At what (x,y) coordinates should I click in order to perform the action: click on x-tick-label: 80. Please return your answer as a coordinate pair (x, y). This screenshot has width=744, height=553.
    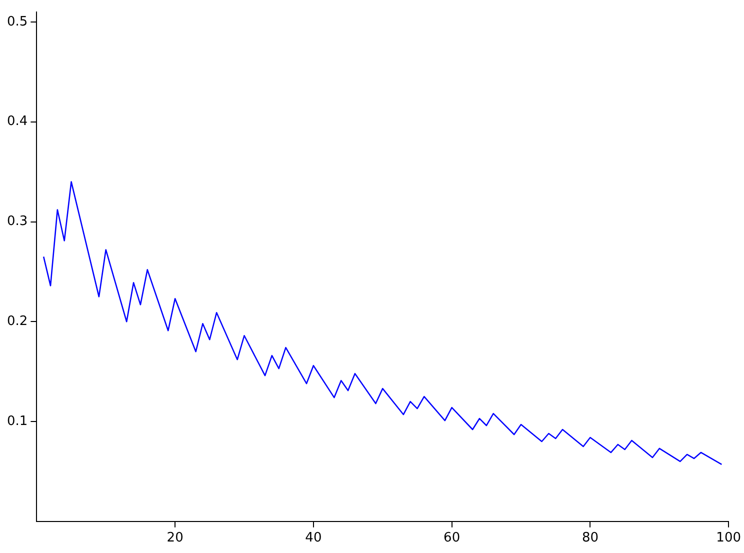
    Looking at the image, I should click on (590, 538).